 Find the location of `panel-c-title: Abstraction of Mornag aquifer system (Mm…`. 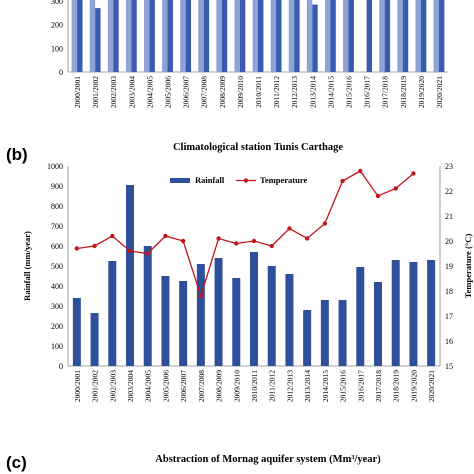

panel-c-title: Abstraction of Mornag aquifer system (Mm… is located at coordinates (268, 459).